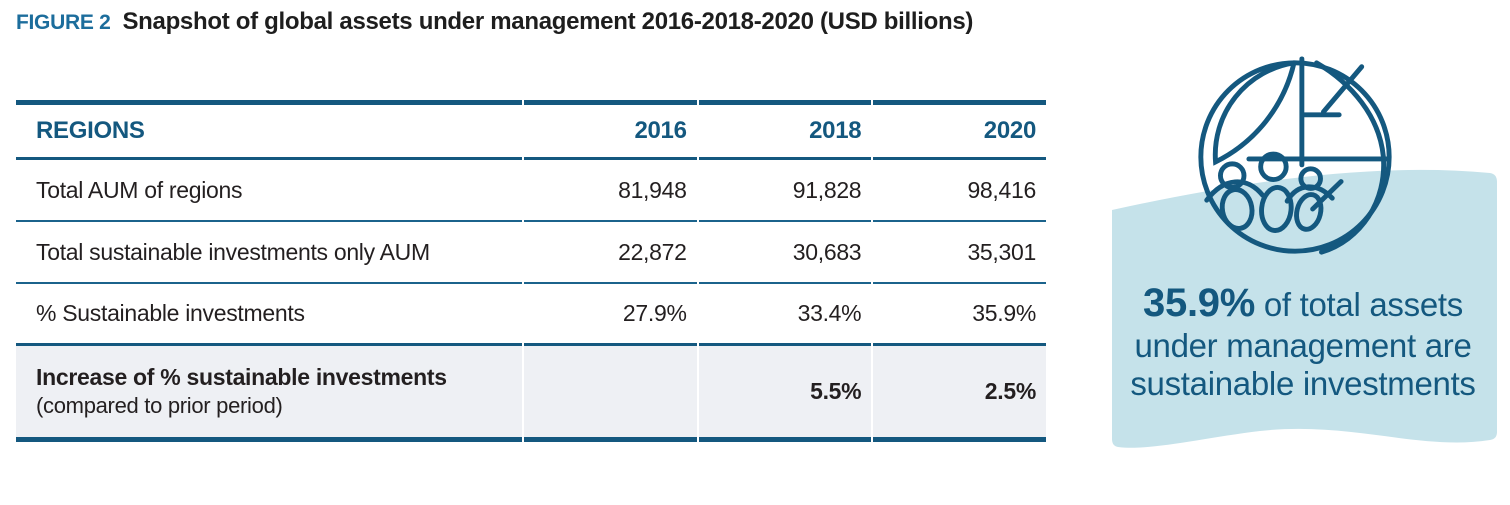 Image resolution: width=1510 pixels, height=505 pixels. Describe the element at coordinates (785, 130) in the screenshot. I see `column-header-2018: 2018` at that location.